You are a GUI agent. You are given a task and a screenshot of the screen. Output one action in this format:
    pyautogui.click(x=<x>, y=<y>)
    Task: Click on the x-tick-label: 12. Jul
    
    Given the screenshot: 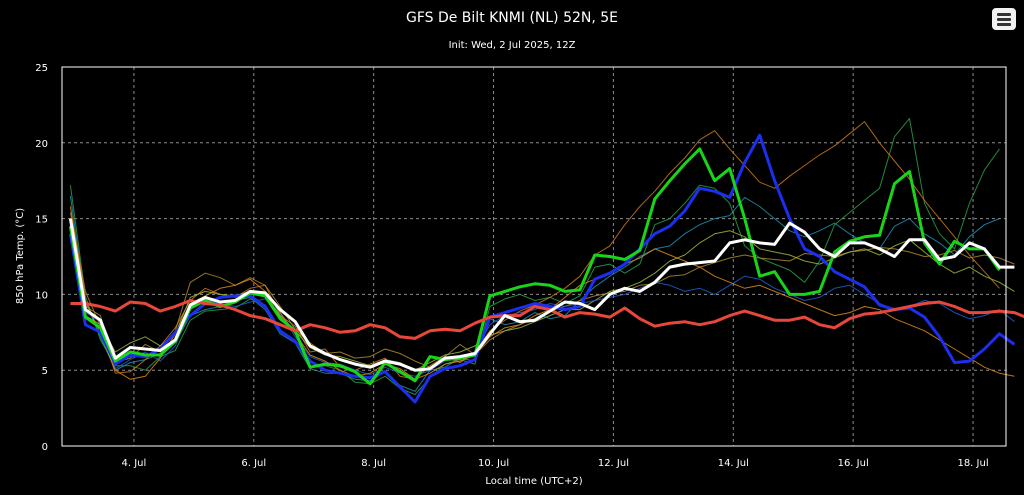 What is the action you would take?
    pyautogui.click(x=613, y=463)
    